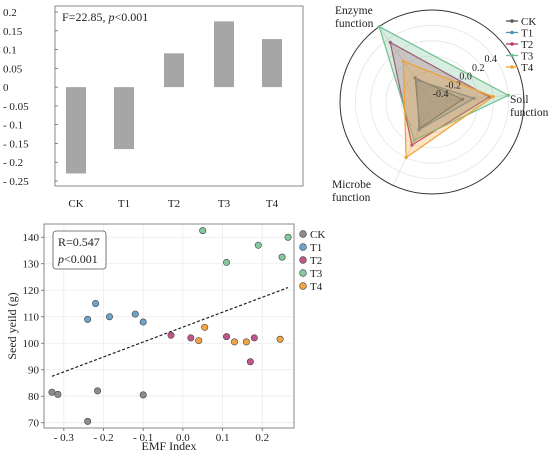  Describe the element at coordinates (103, 438) in the screenshot. I see `scatter-x-tick-label: - 0.2` at that location.